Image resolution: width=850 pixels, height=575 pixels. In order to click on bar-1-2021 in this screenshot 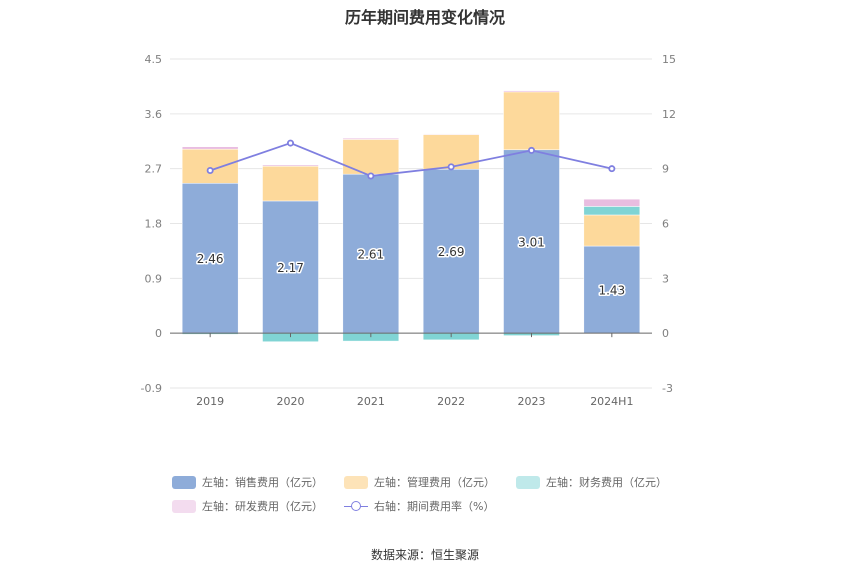, I will do `click(371, 157)`.